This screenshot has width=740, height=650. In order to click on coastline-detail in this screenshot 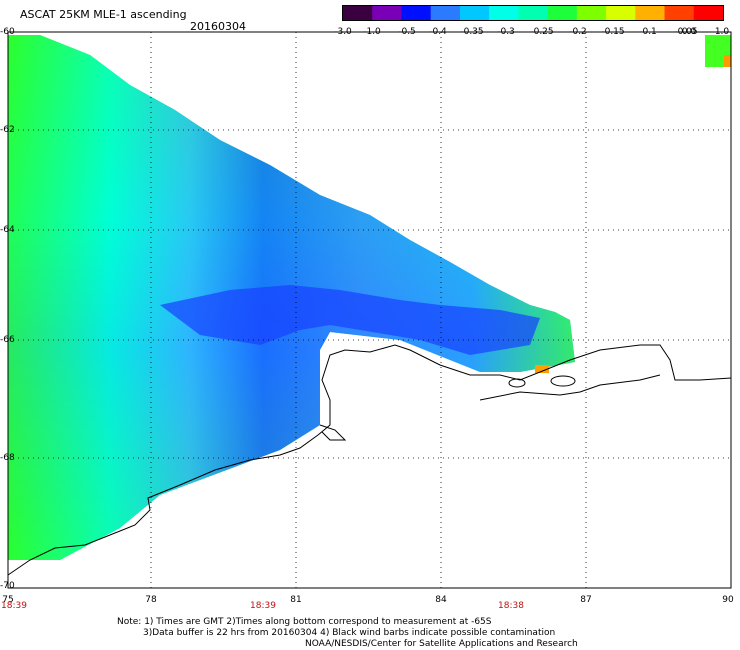, I will do `click(333, 432)`.